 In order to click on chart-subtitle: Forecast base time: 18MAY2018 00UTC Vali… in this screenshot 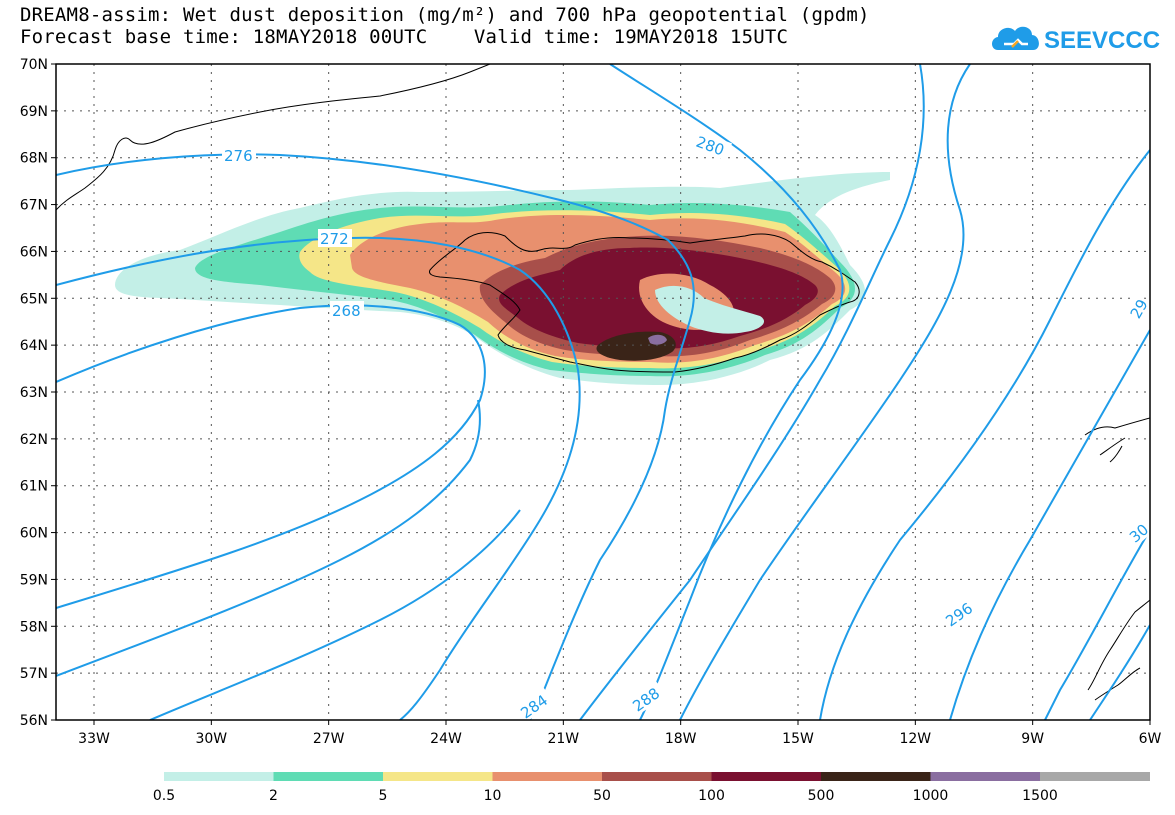, I will do `click(404, 37)`.